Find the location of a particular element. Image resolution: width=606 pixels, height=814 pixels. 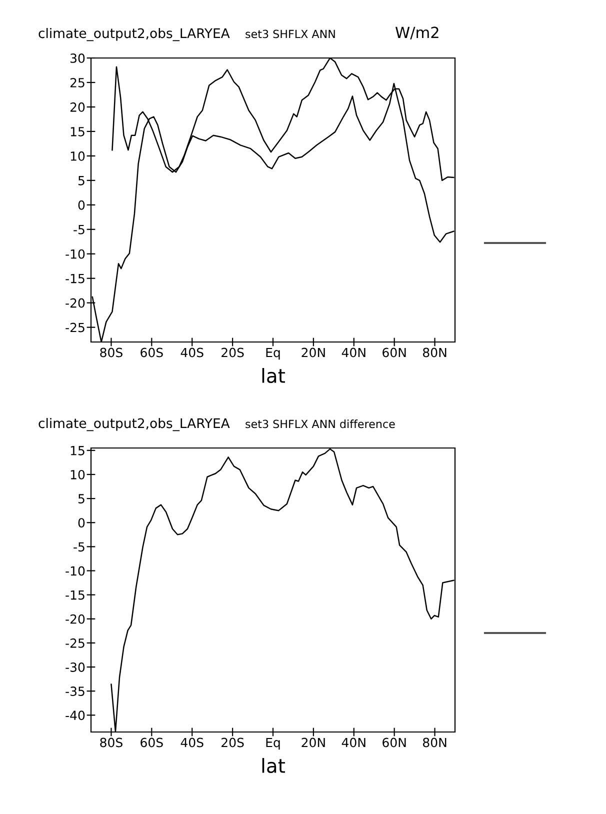

y-tick-label: -30 is located at coordinates (75, 667).